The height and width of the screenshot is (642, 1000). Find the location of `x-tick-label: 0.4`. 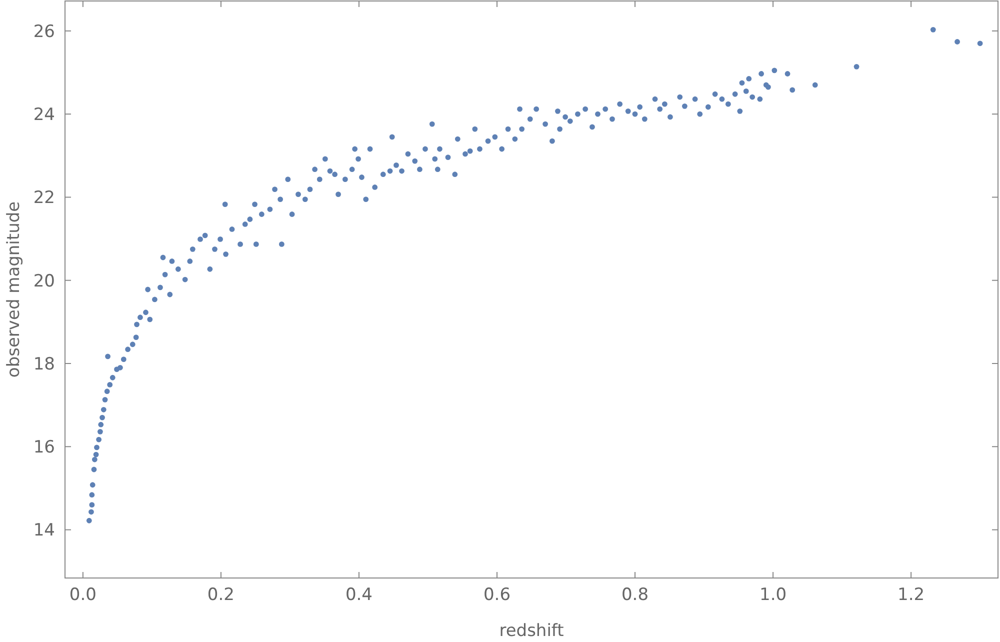

x-tick-label: 0.4 is located at coordinates (358, 595).